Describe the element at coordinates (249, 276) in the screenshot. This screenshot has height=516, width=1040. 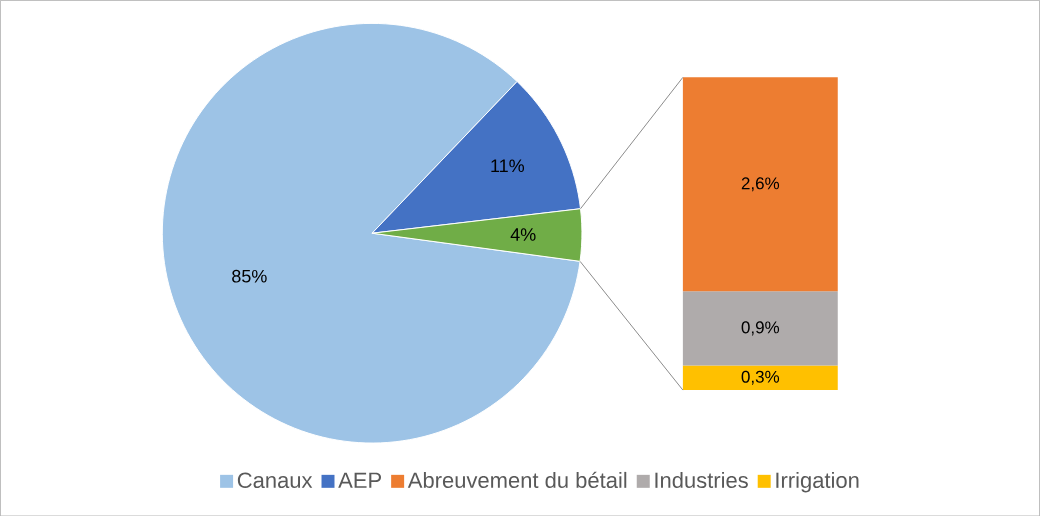
I see `data-label: 85%` at that location.